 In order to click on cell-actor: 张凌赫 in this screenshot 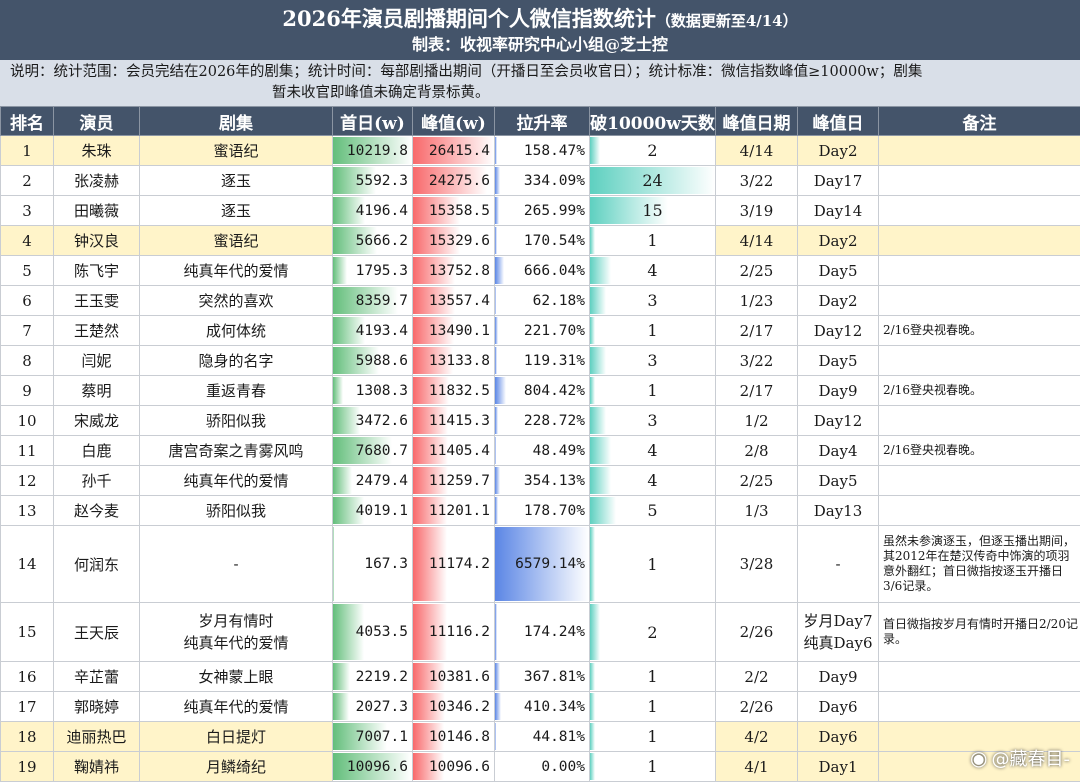, I will do `click(97, 181)`.